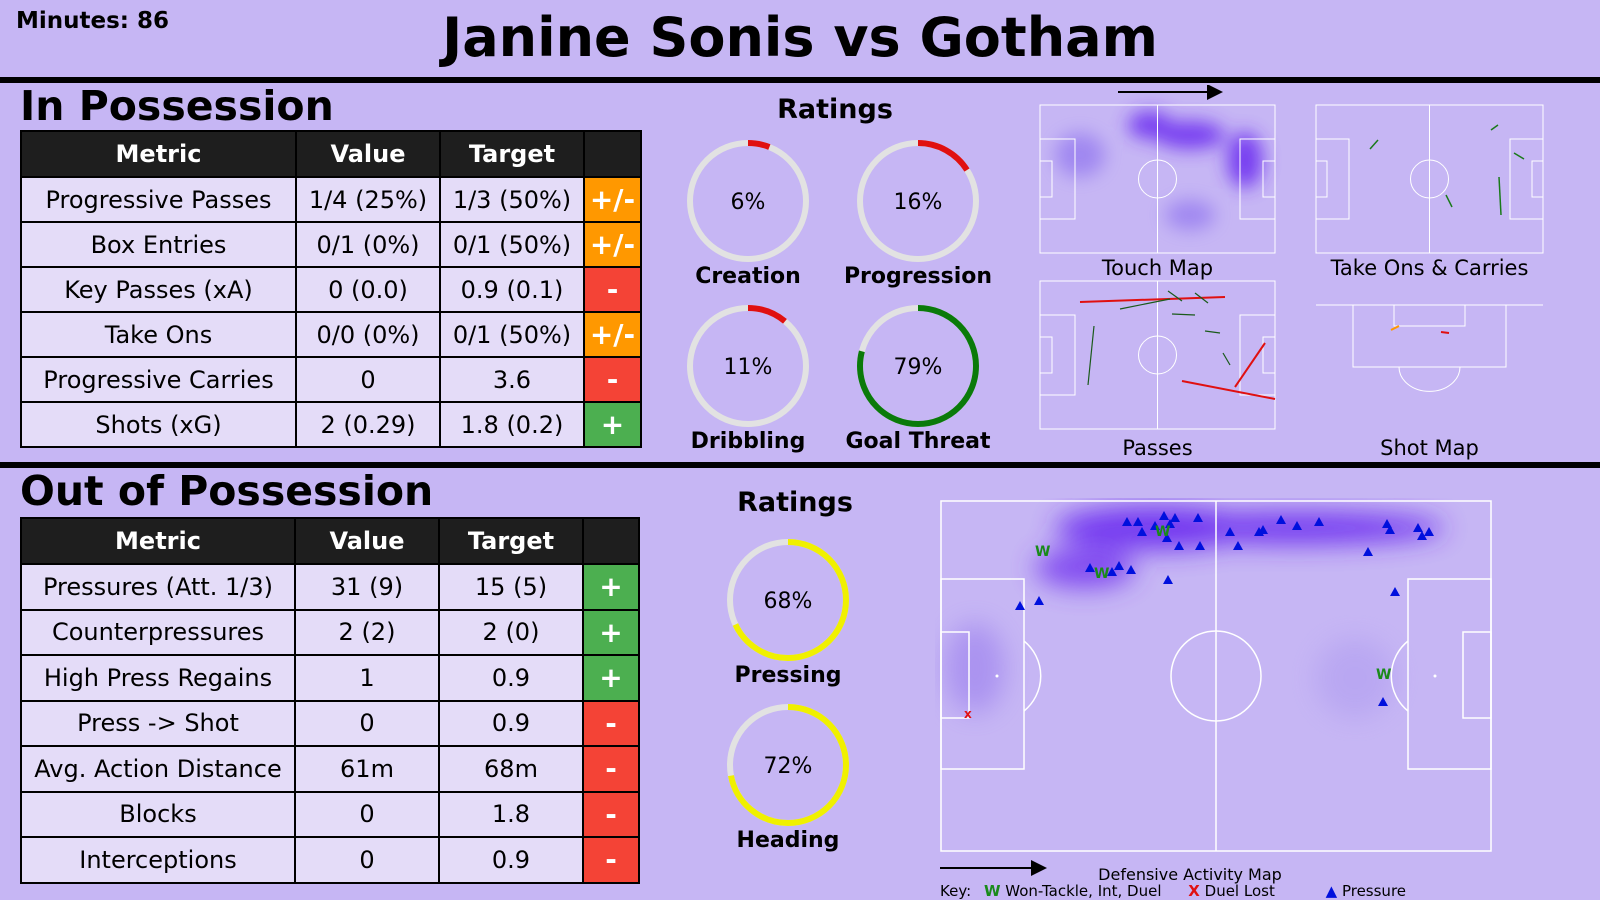 The height and width of the screenshot is (900, 1600). I want to click on progression-dial: 16%, so click(918, 201).